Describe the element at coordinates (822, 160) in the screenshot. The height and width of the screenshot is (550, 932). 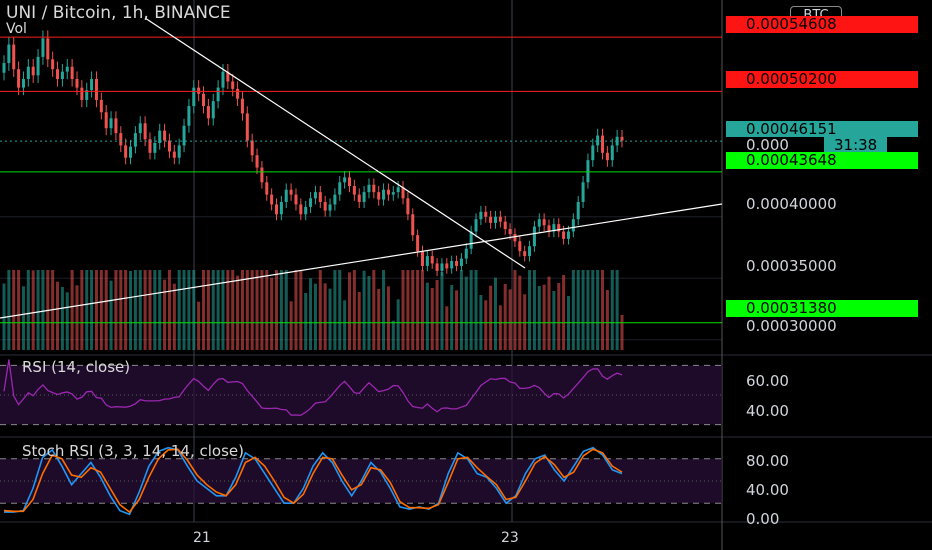
I see `price-label-green-mid: 0.00043648` at that location.